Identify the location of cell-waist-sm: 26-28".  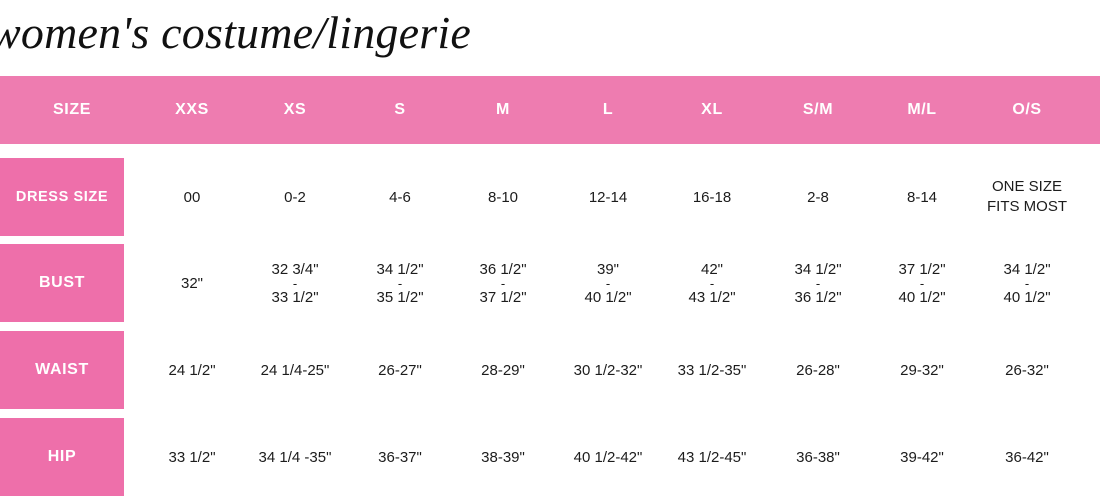
(818, 370).